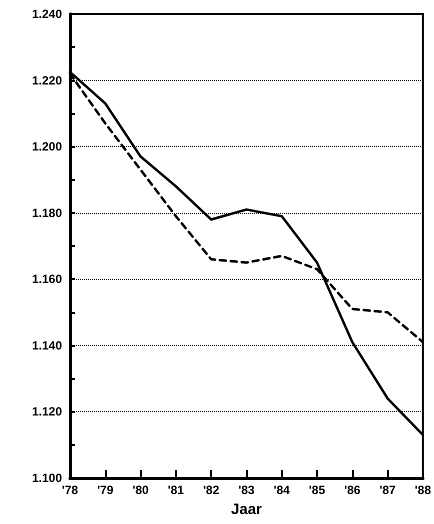 The image size is (434, 524). I want to click on x-tick-label: '87, so click(388, 490).